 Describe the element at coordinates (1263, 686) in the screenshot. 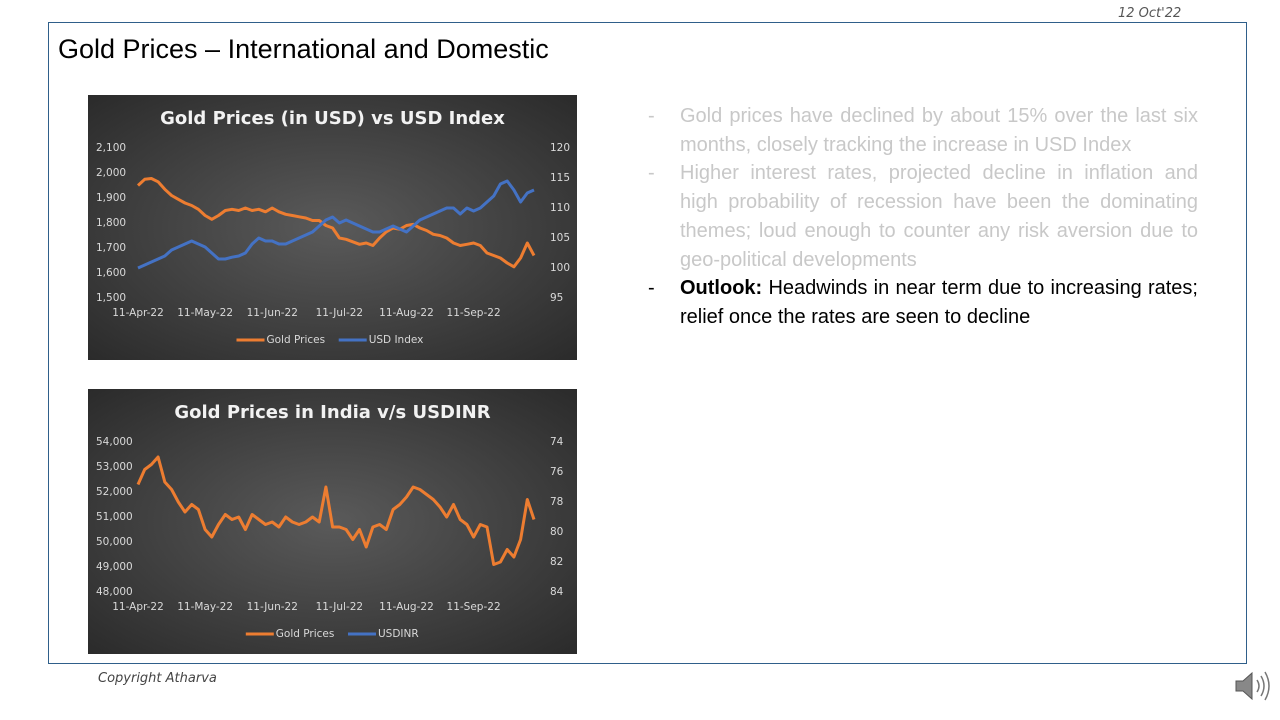

I see `speaker-waves` at that location.